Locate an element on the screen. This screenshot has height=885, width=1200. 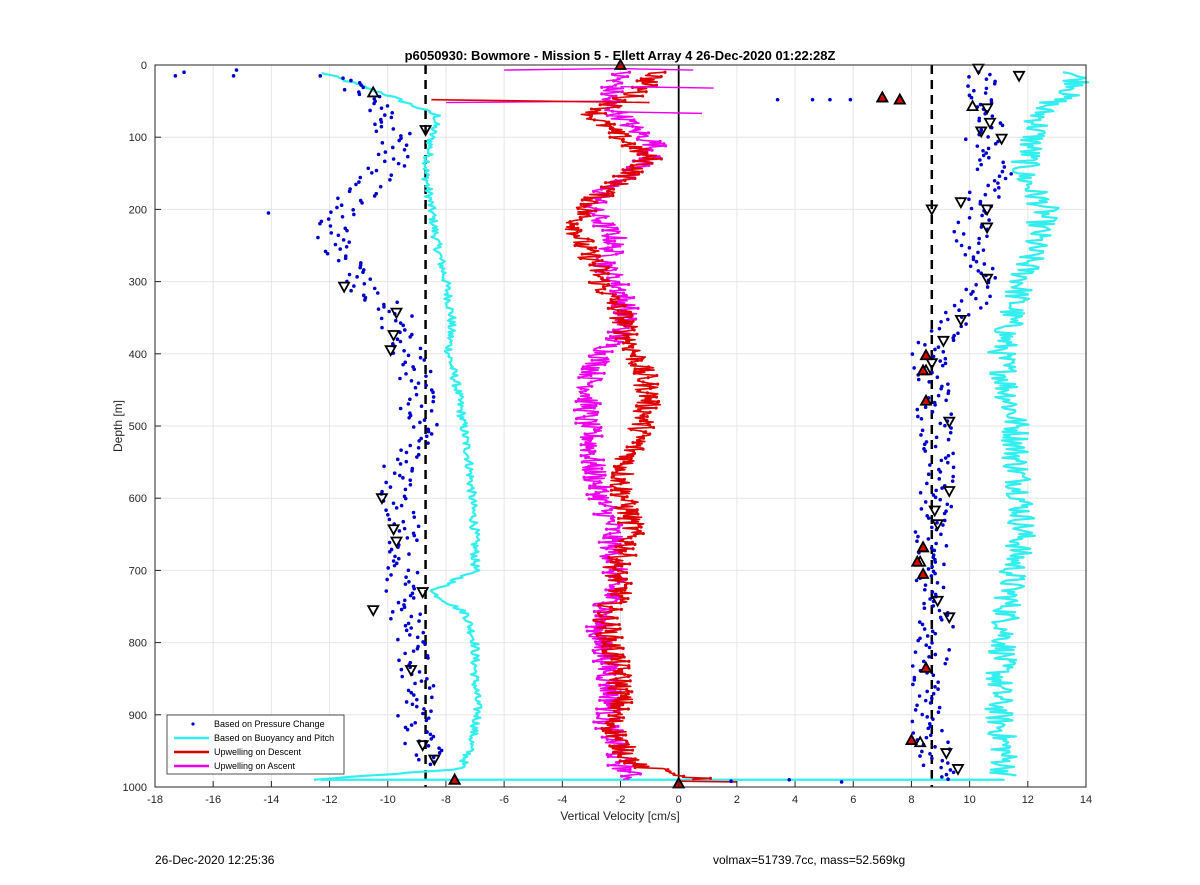
legend-box is located at coordinates (255, 744).